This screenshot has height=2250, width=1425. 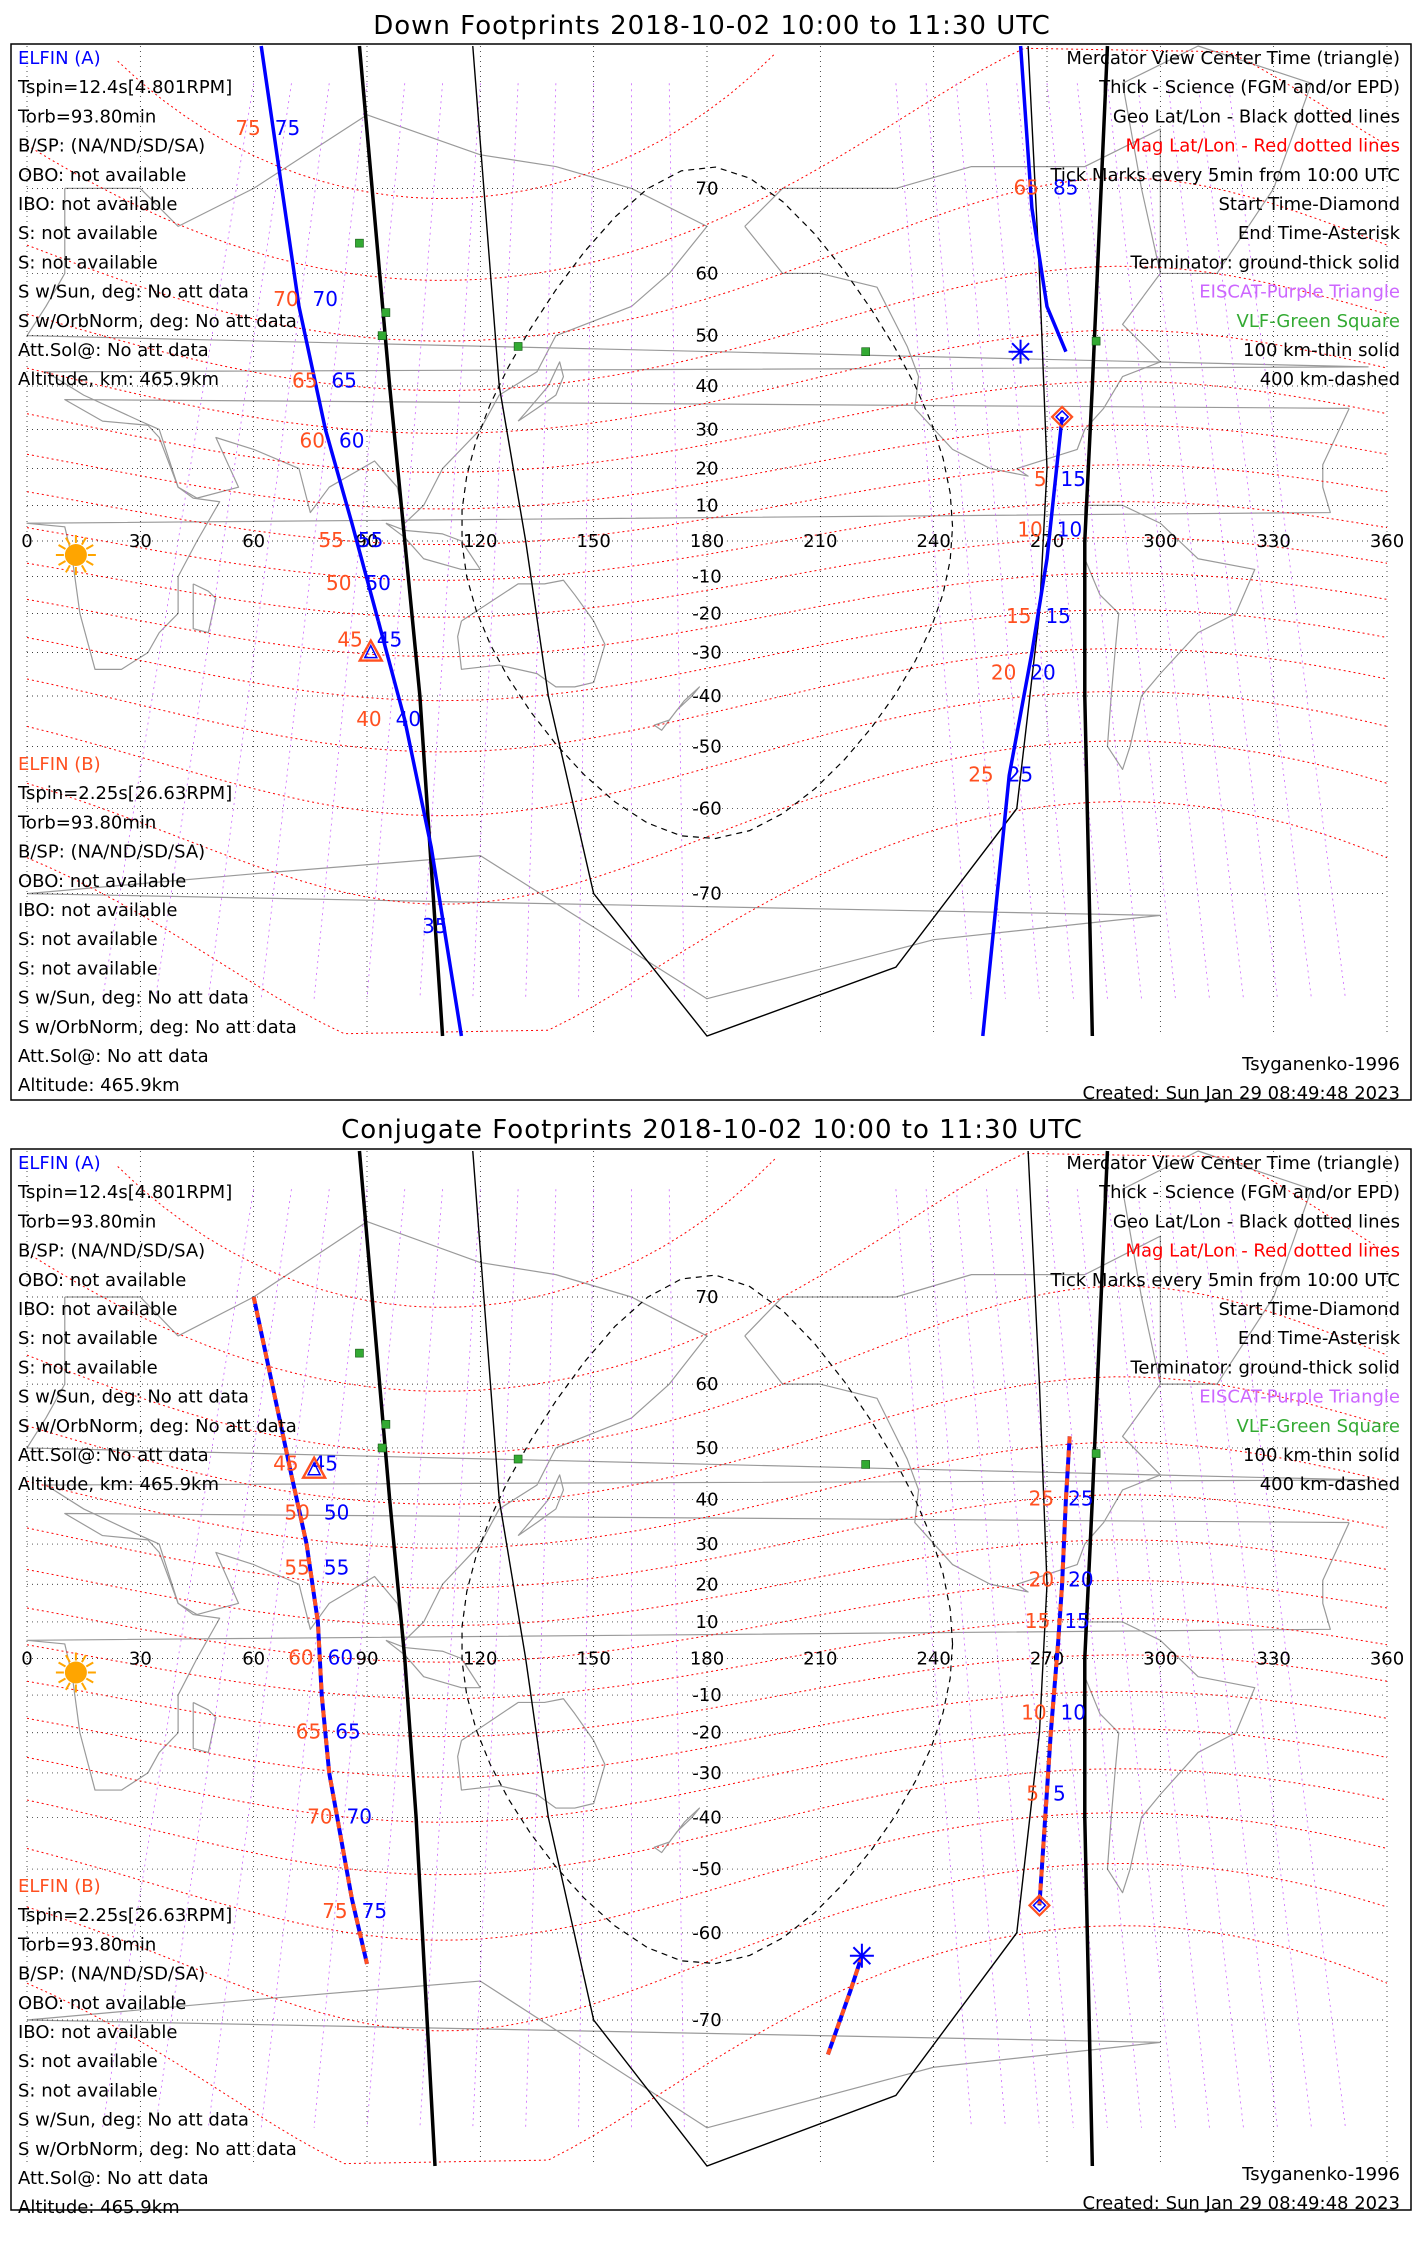 What do you see at coordinates (707, 1622) in the screenshot?
I see `y-tick-label: 10` at bounding box center [707, 1622].